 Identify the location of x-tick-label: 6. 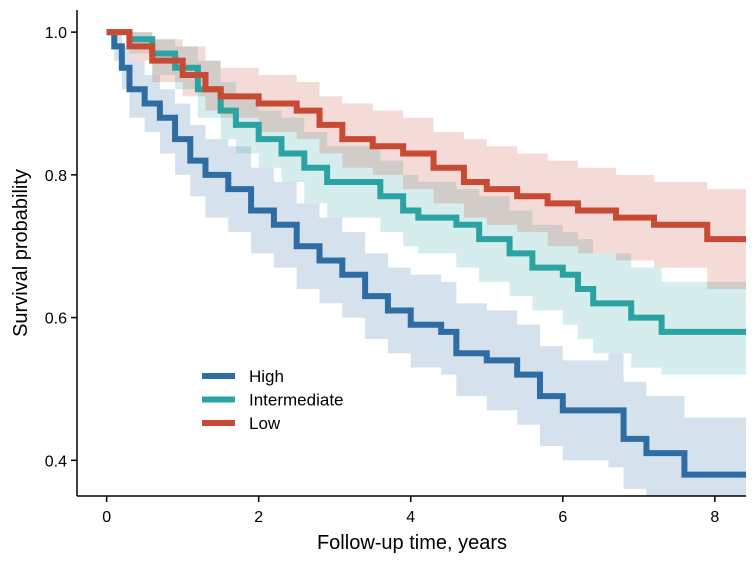
(562, 517).